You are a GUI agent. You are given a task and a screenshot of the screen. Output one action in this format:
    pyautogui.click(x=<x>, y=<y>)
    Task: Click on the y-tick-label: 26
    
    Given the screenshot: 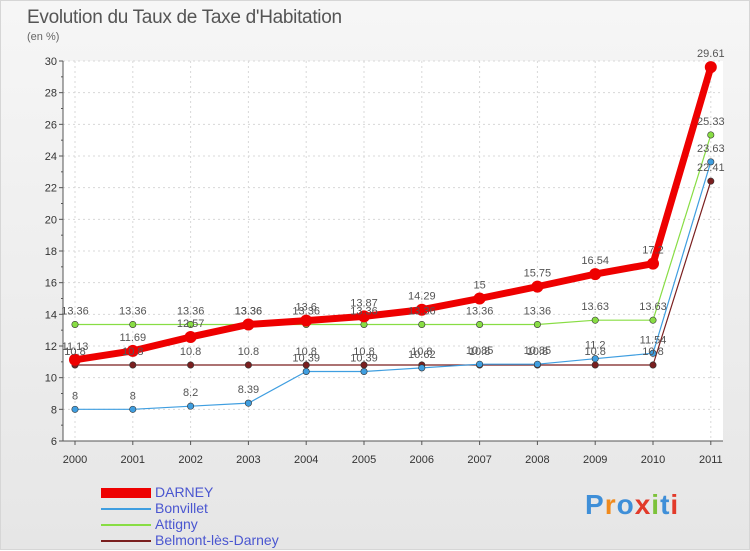 What is the action you would take?
    pyautogui.click(x=51, y=125)
    